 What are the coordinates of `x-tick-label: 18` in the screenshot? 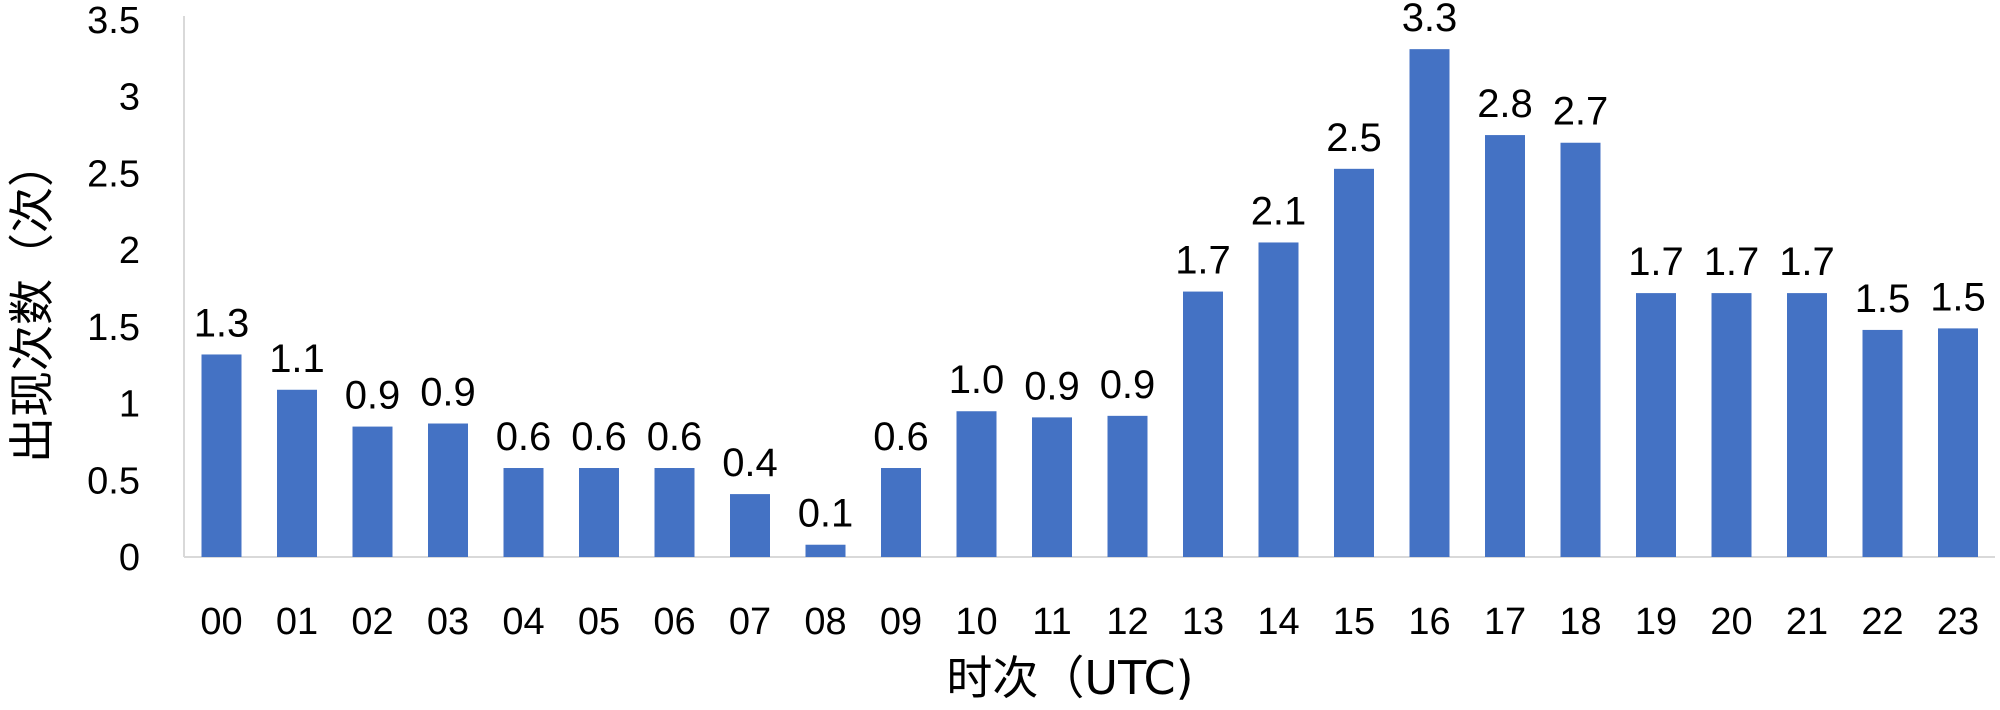 It's located at (1580, 622).